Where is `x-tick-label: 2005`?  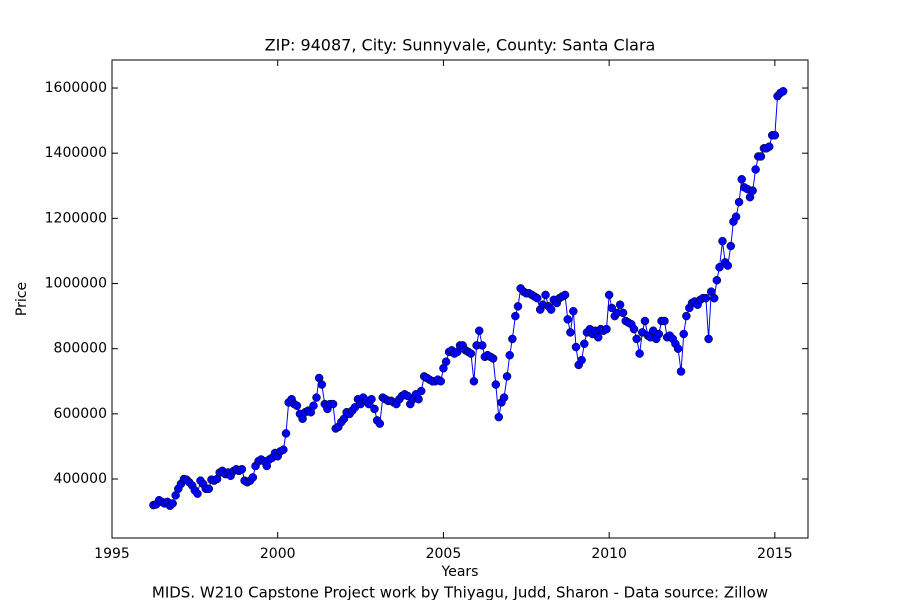
x-tick-label: 2005 is located at coordinates (444, 554).